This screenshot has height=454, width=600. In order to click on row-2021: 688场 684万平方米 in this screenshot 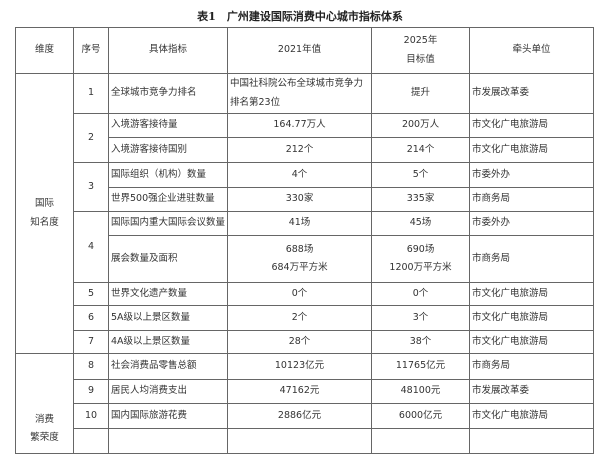, I will do `click(300, 259)`.